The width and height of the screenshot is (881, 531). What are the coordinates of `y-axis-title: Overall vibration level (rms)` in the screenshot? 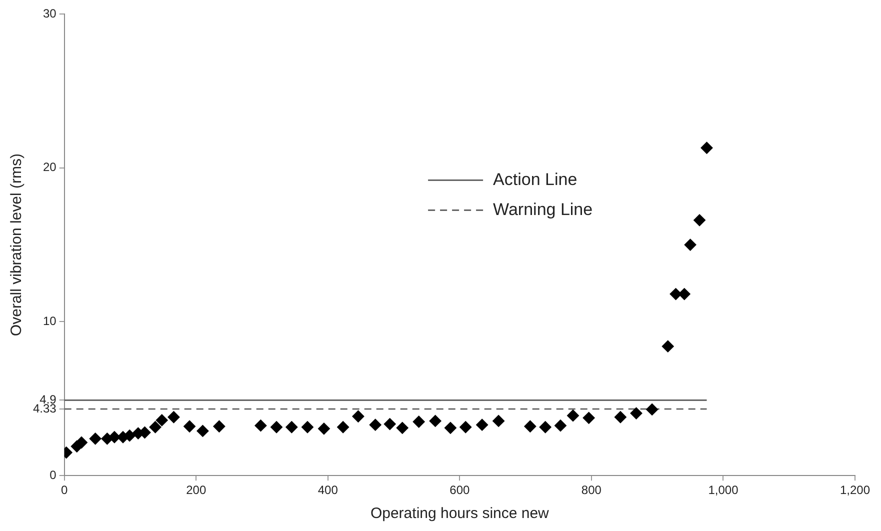 It's located at (17, 245).